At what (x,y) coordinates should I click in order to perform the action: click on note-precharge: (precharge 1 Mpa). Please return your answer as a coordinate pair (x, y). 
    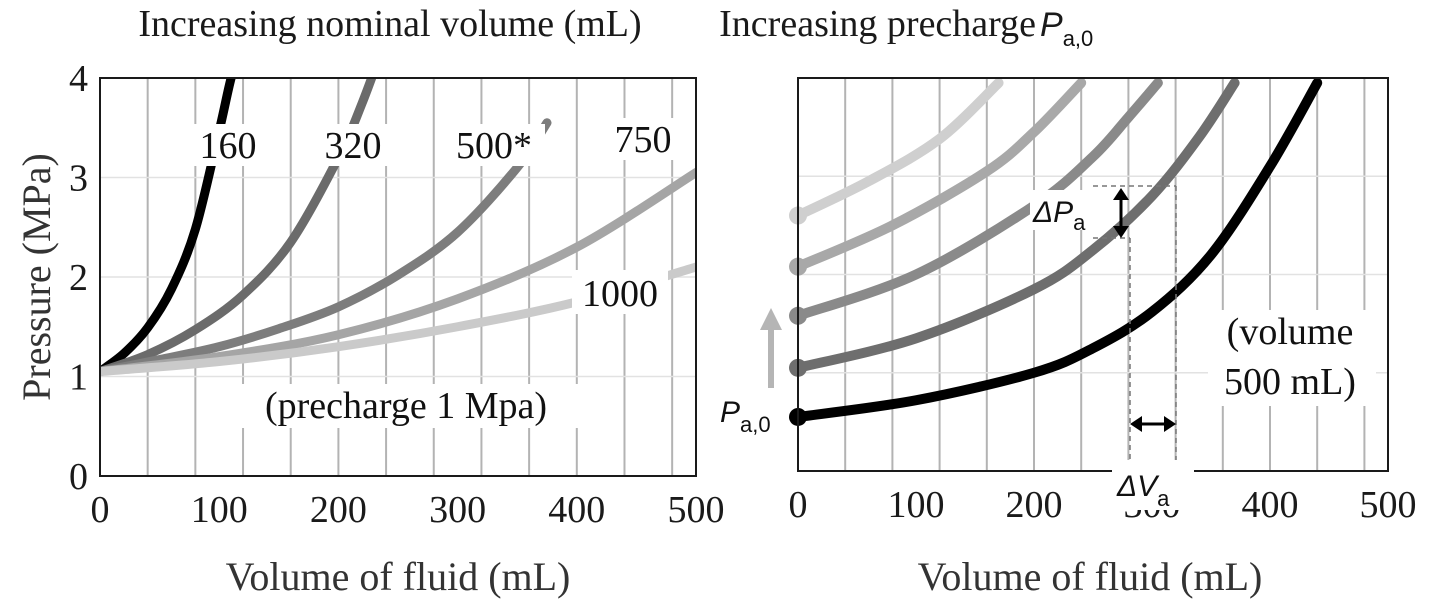
    Looking at the image, I should click on (406, 406).